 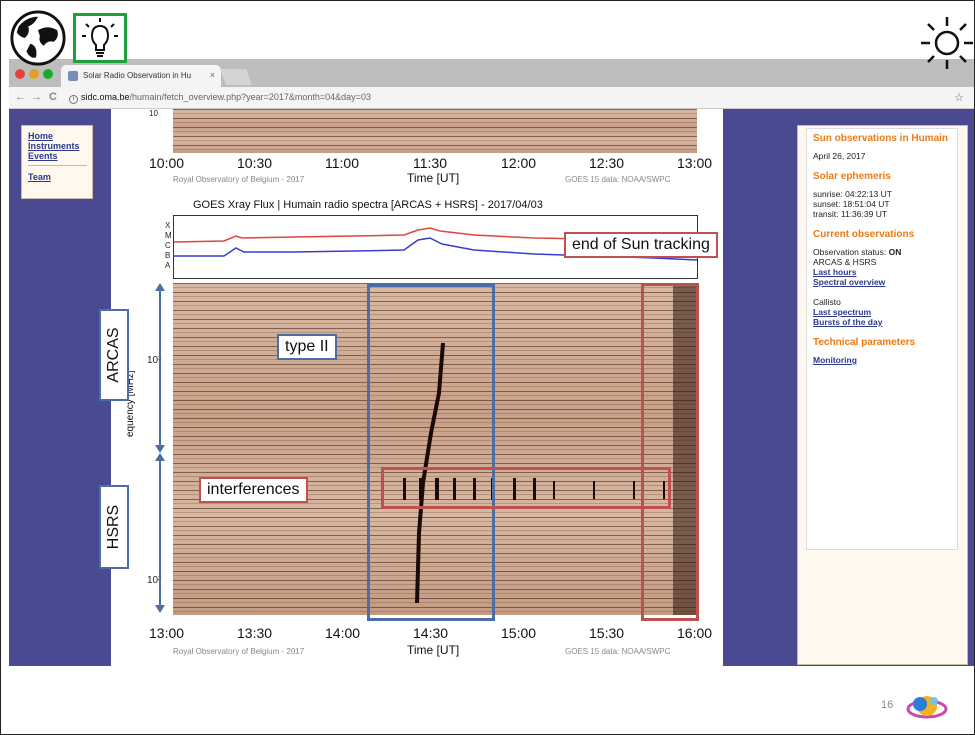 I want to click on sunset-text: sunset: 18:51:04 UT, so click(x=851, y=204).